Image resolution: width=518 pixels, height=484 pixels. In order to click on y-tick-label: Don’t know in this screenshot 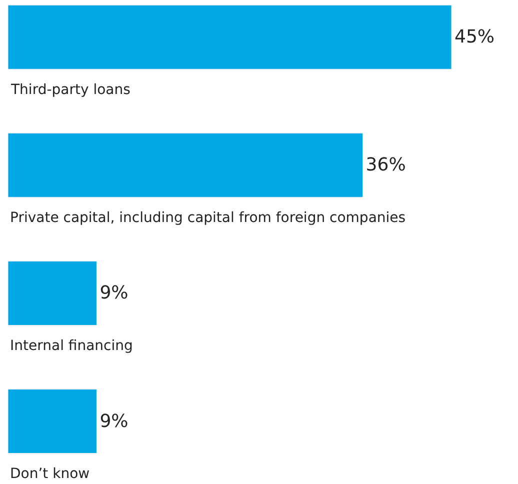, I will do `click(50, 474)`.